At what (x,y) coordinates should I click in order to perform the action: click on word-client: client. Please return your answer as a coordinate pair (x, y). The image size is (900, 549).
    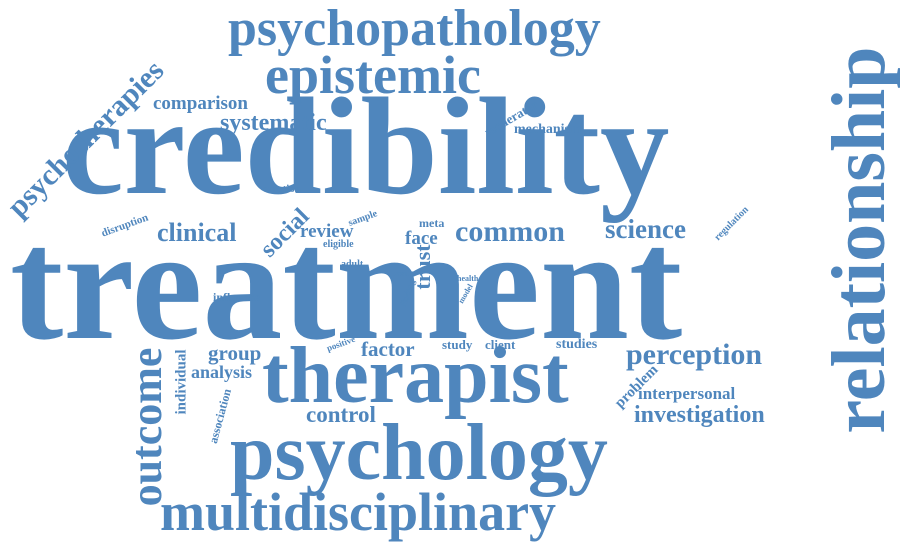
    Looking at the image, I should click on (500, 344).